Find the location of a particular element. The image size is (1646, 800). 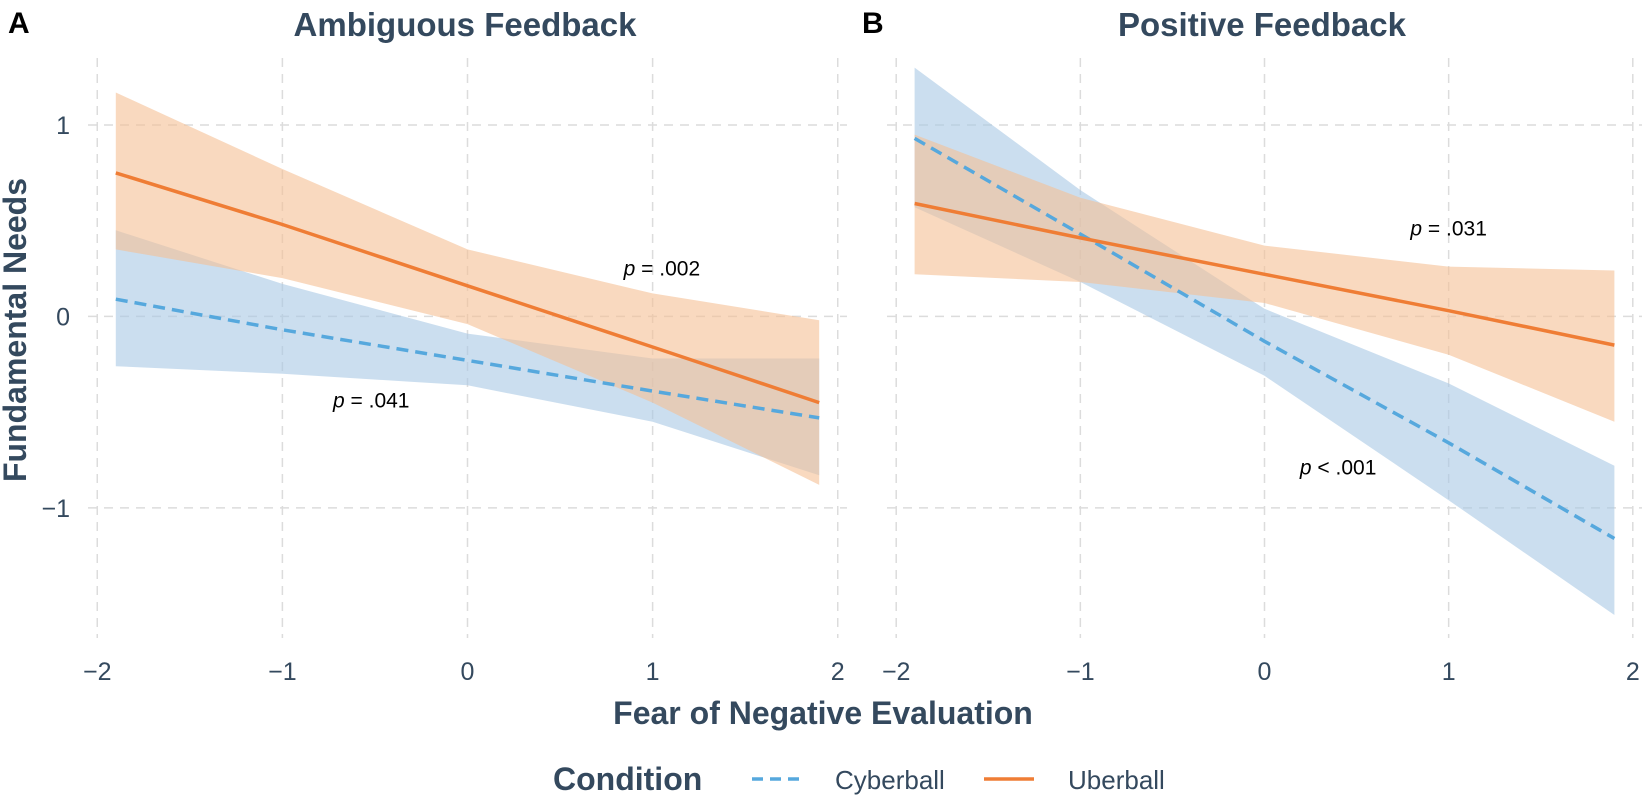

panel-a-title: Ambiguous Feedback is located at coordinates (466, 24).